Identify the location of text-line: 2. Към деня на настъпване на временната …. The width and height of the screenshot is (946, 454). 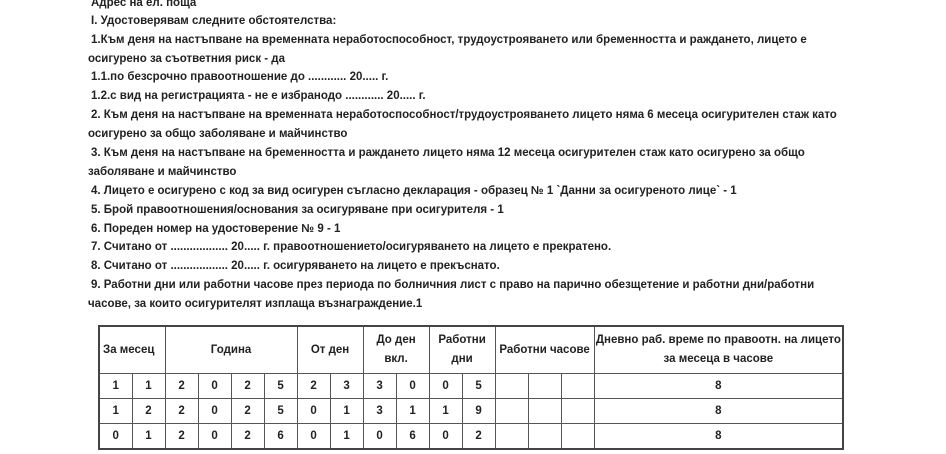
(464, 115).